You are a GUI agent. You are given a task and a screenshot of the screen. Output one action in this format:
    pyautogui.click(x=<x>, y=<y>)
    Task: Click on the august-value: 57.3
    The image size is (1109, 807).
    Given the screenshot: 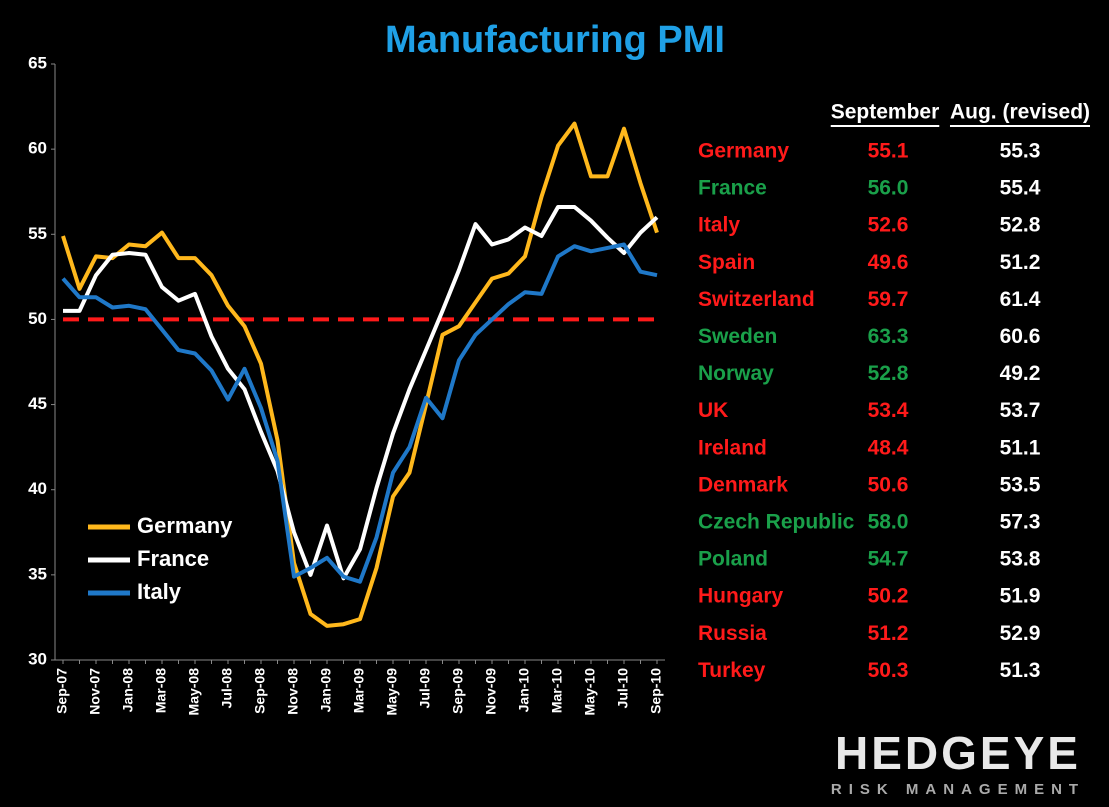 What is the action you would take?
    pyautogui.click(x=1020, y=522)
    